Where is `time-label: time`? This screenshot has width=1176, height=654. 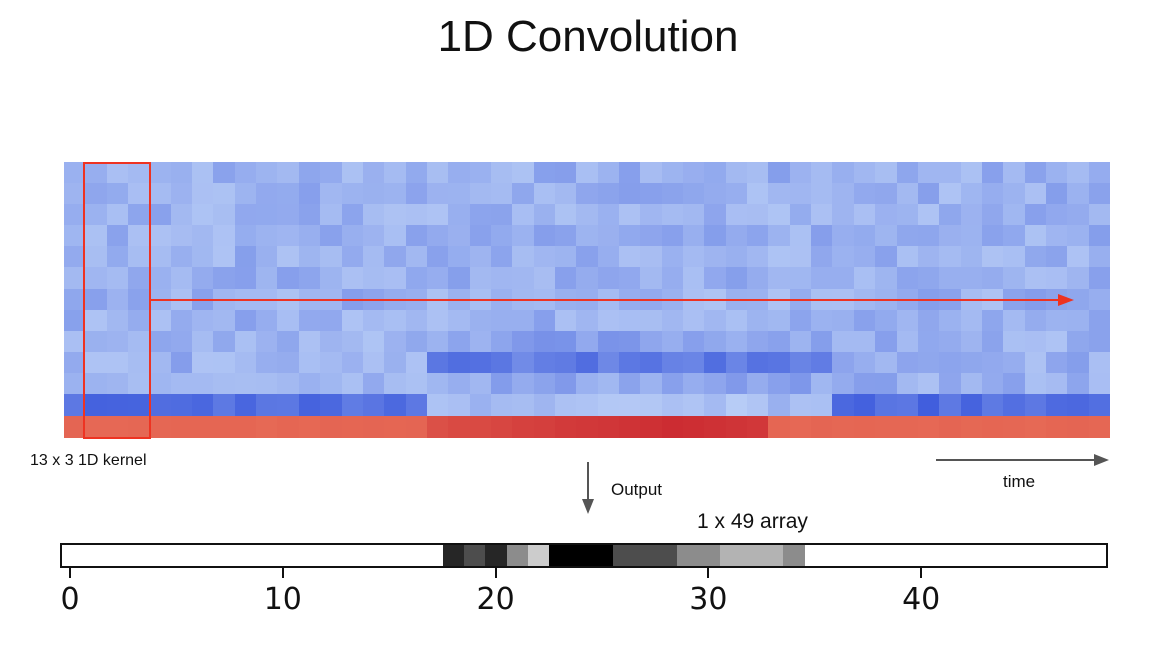
time-label: time is located at coordinates (1019, 481).